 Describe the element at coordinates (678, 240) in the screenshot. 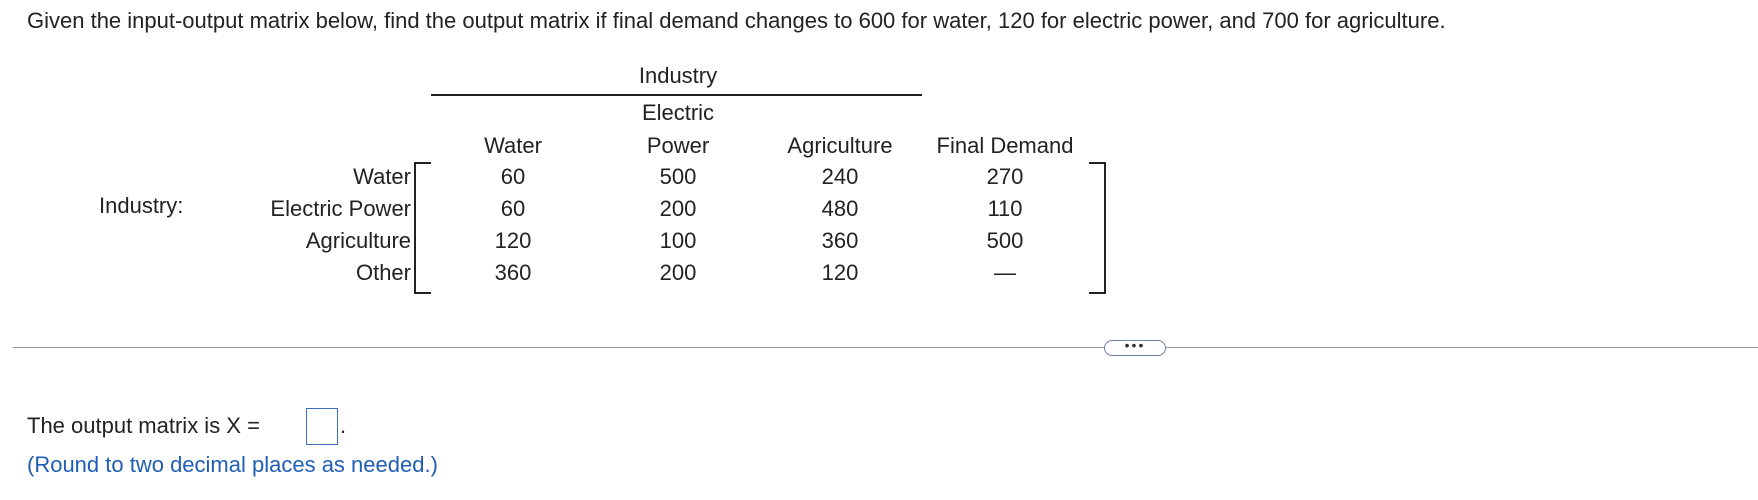

I see `matrix-cell: 100` at that location.